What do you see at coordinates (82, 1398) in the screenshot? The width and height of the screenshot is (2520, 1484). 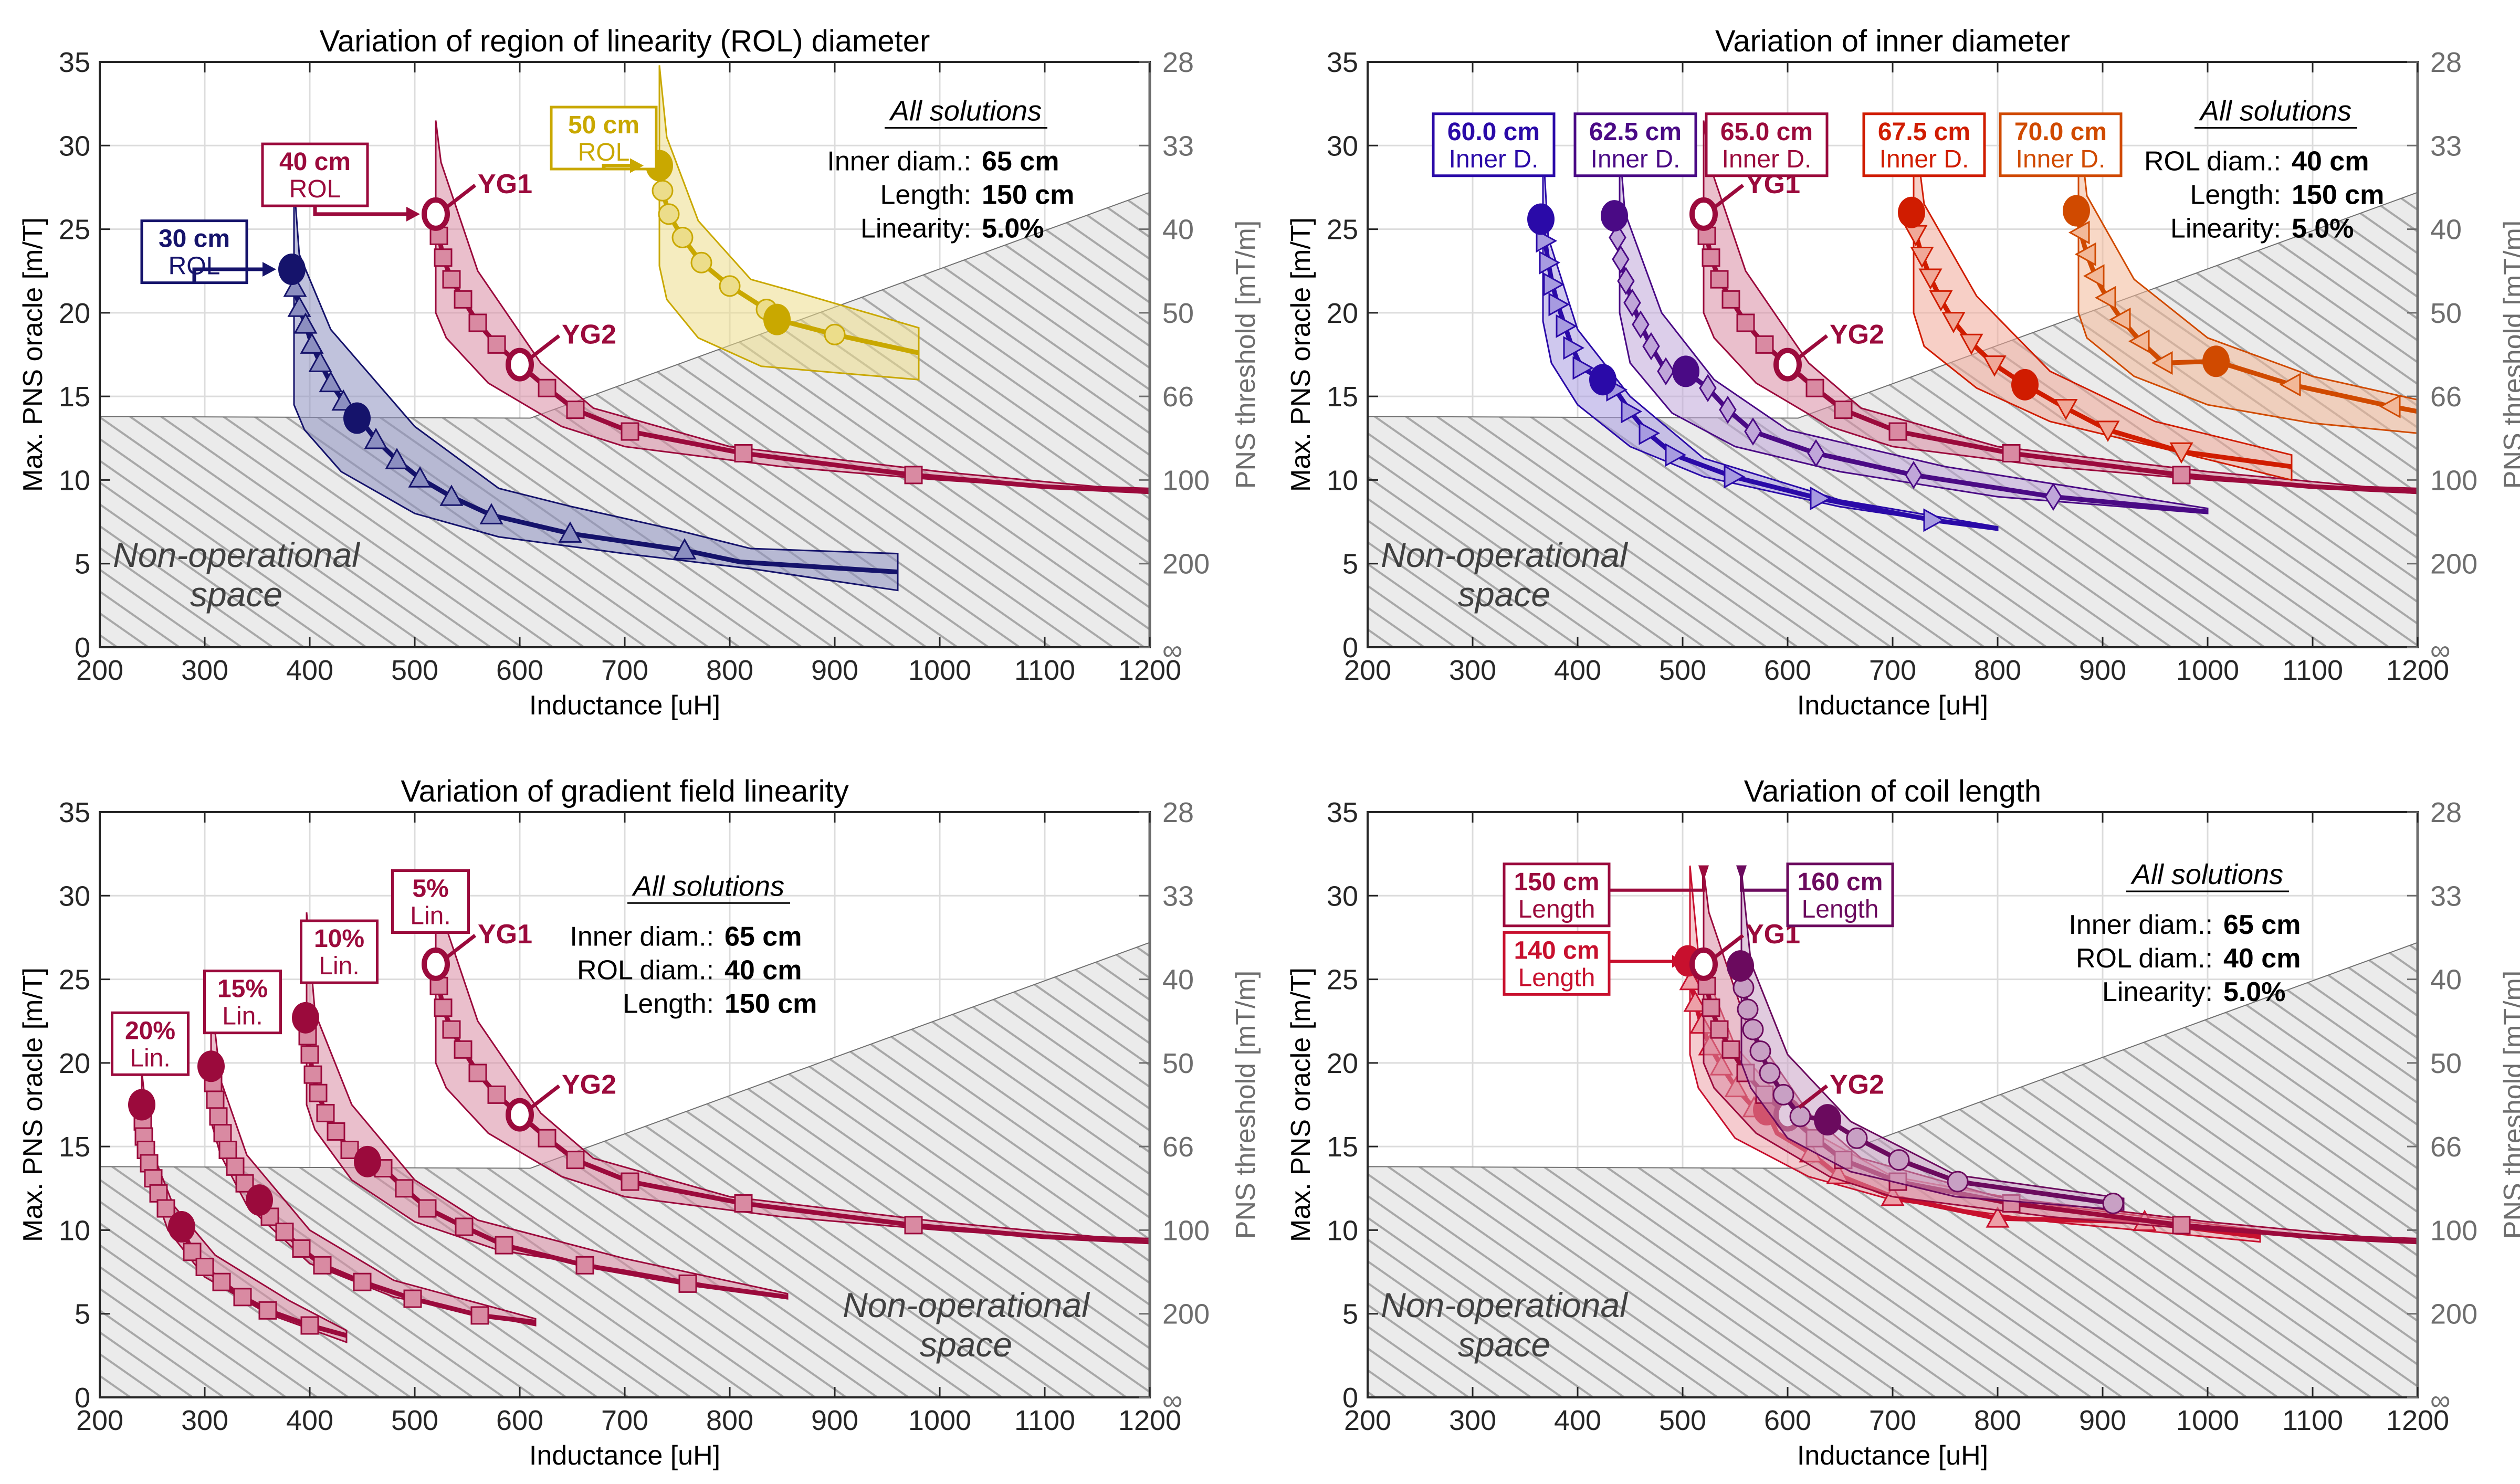 I see `y-tick-label: 0` at bounding box center [82, 1398].